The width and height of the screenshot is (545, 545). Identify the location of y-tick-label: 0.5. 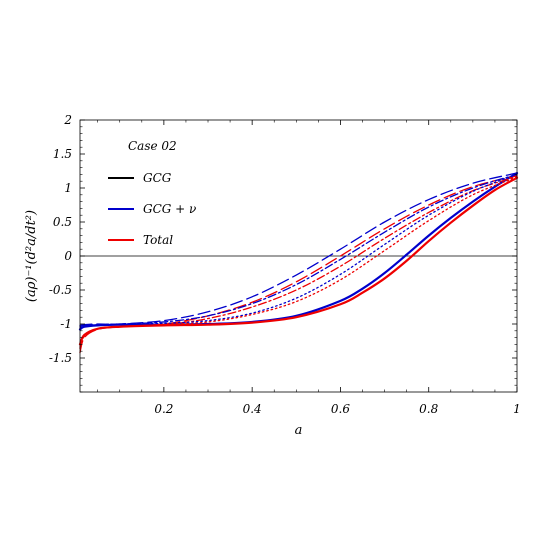
(62, 222).